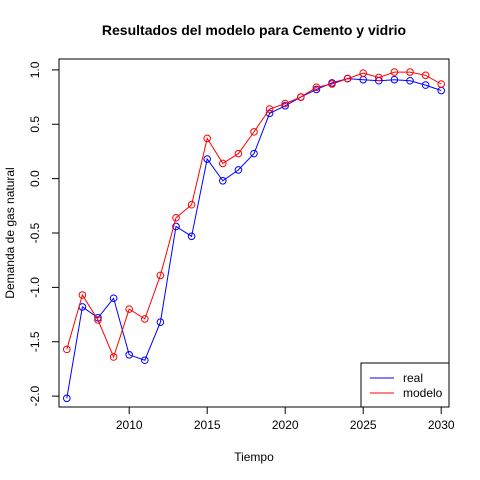  I want to click on x-axis-label: Tiempo, so click(254, 457).